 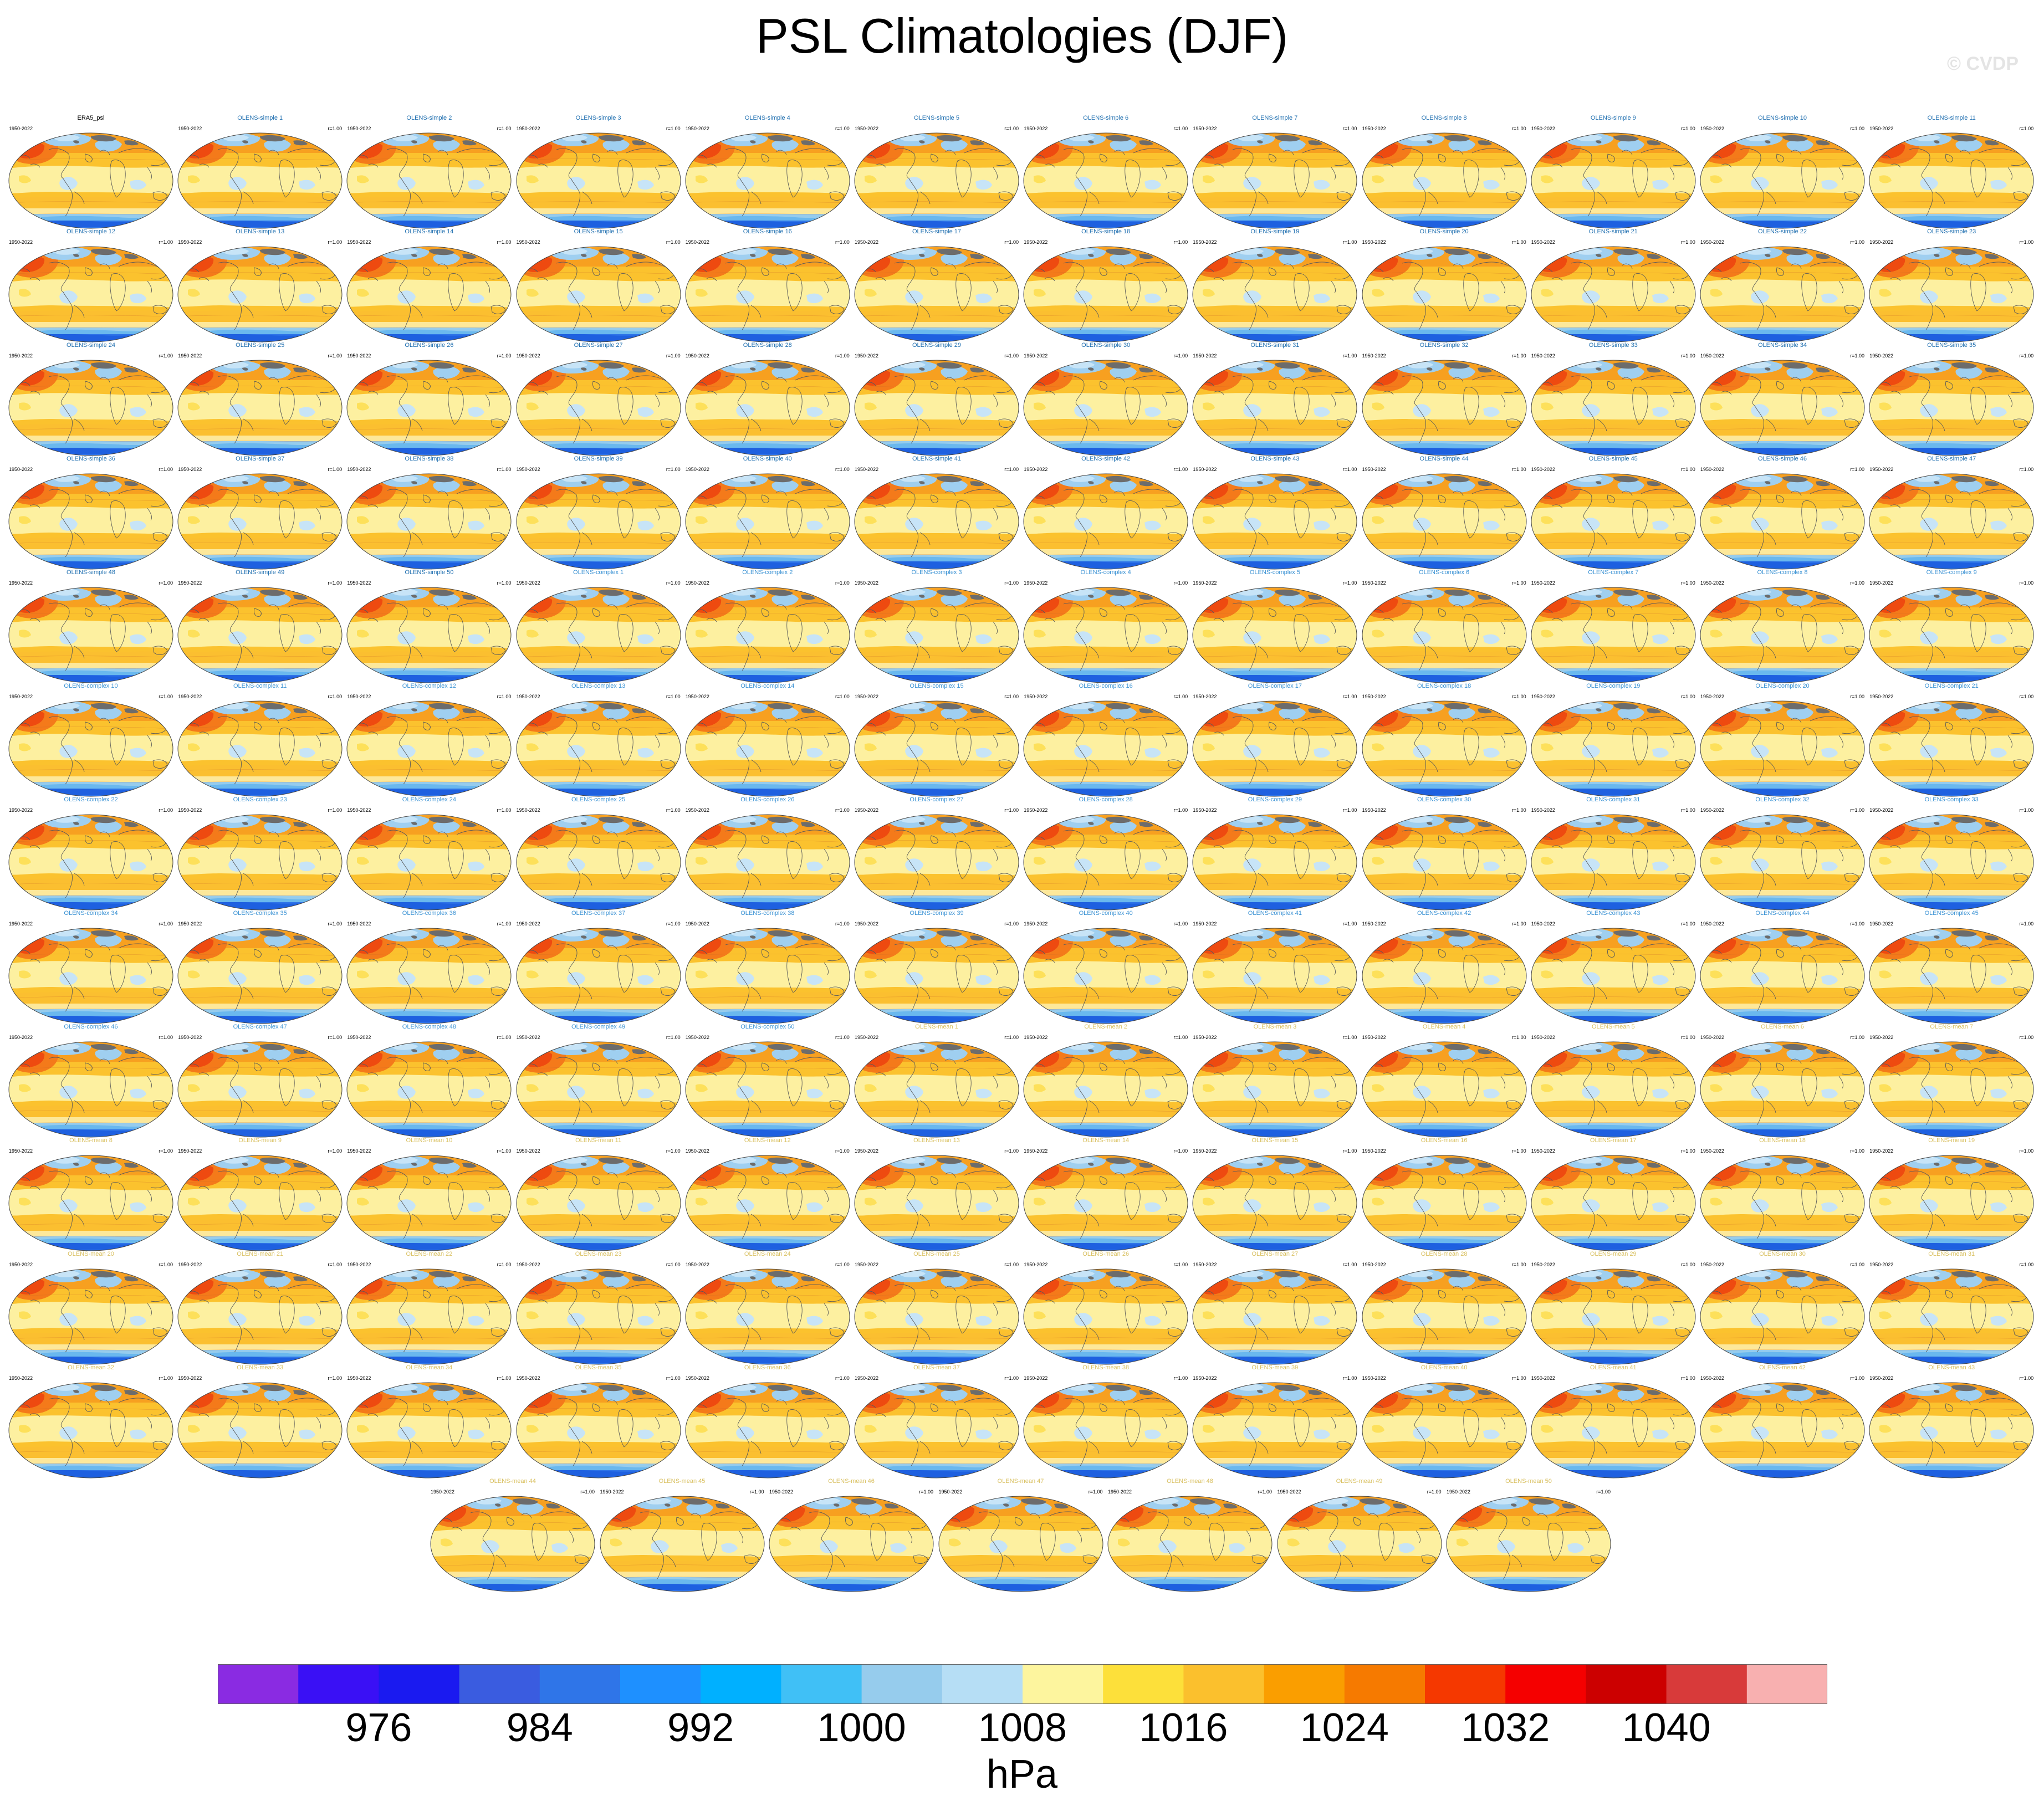 I want to click on map-panel: OLENS-mean 46 1950-2022 r=1.00, so click(x=851, y=1535).